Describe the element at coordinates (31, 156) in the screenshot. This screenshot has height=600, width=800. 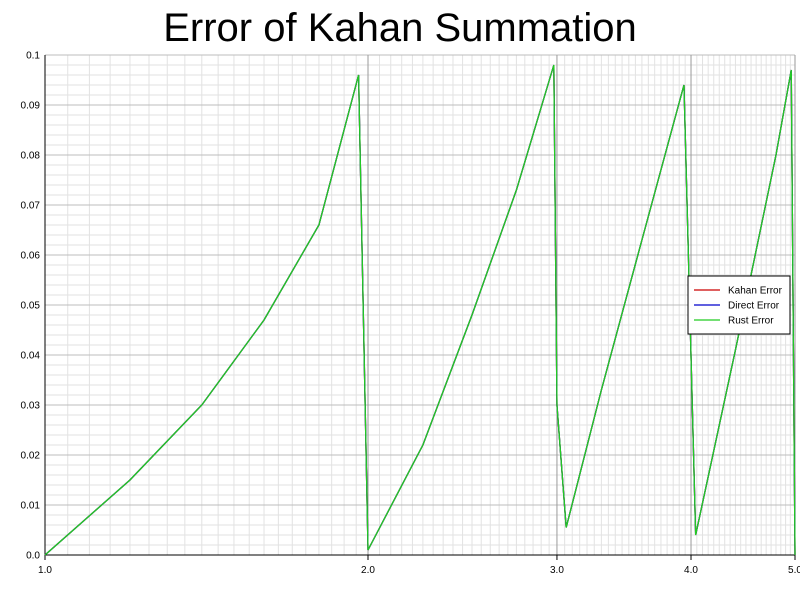
I see `y-tick-label: 0.08` at that location.